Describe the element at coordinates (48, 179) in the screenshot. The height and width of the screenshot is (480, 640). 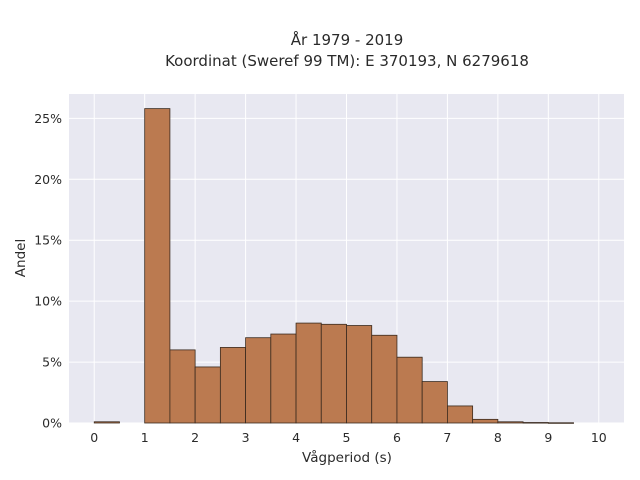
I see `y-tick-label: 20%` at that location.